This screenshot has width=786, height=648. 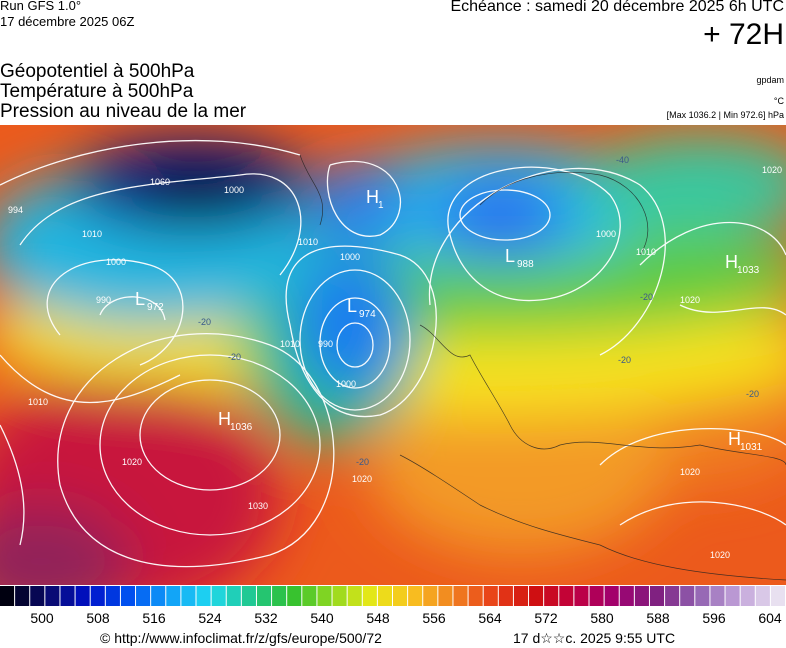 What do you see at coordinates (748, 270) in the screenshot?
I see `pressure-value: 1033` at bounding box center [748, 270].